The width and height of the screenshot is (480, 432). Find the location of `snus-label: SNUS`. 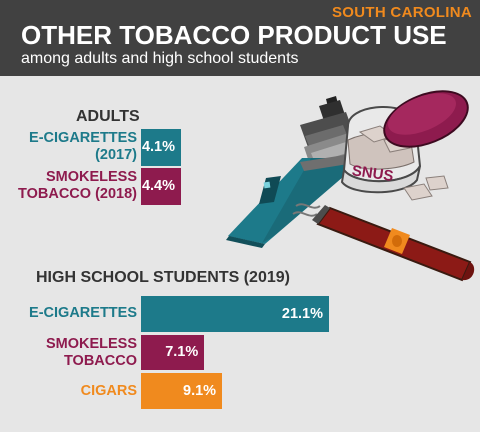

snus-label: SNUS is located at coordinates (373, 173).